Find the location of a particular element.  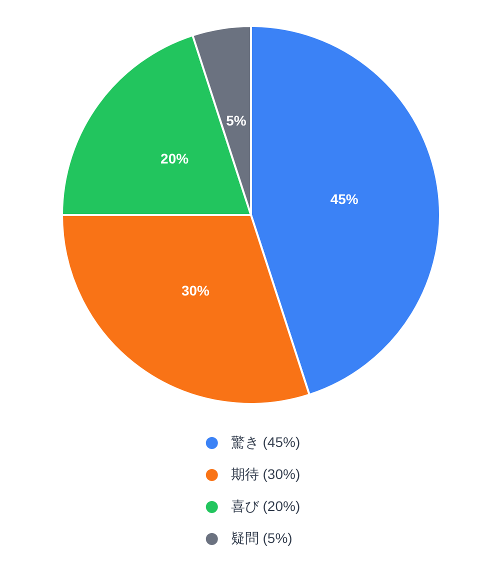

legend-label: 期待 (30%) is located at coordinates (265, 474).